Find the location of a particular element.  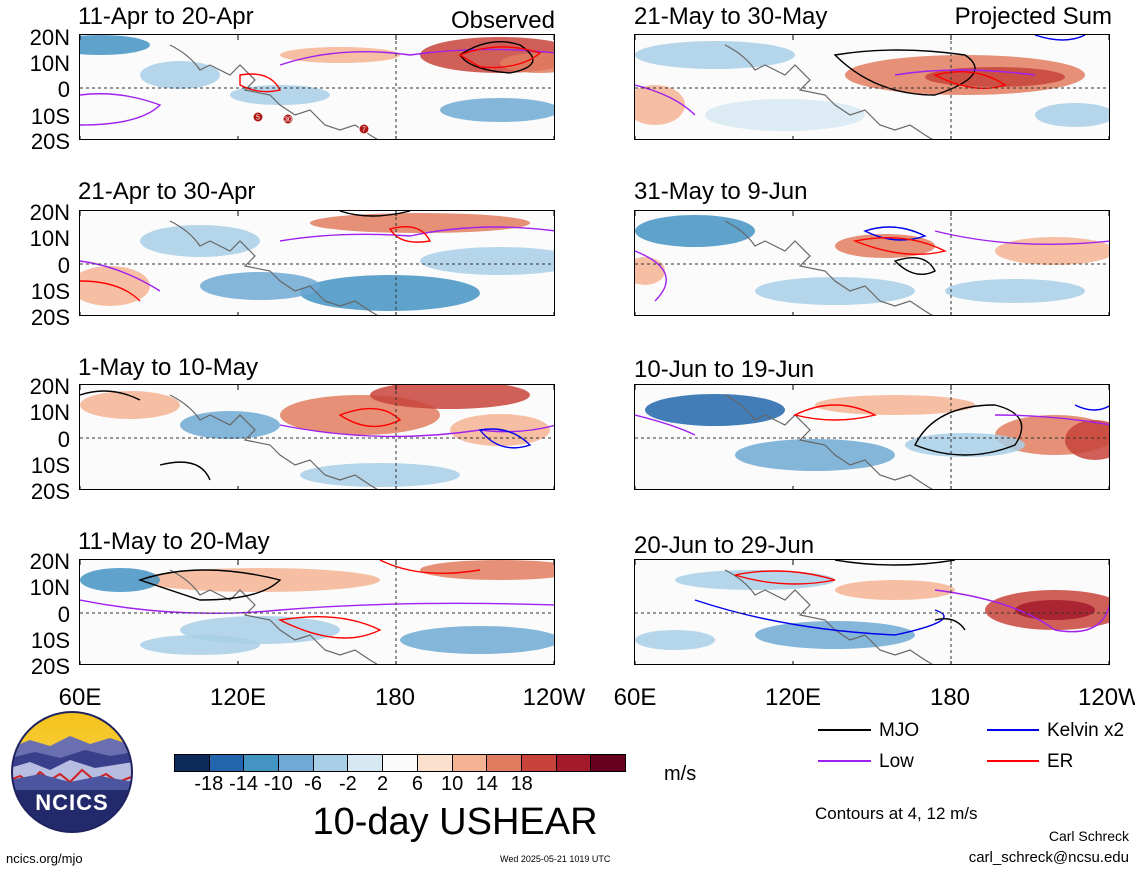

panel-title-5: 21-May to 30-May is located at coordinates (731, 16).